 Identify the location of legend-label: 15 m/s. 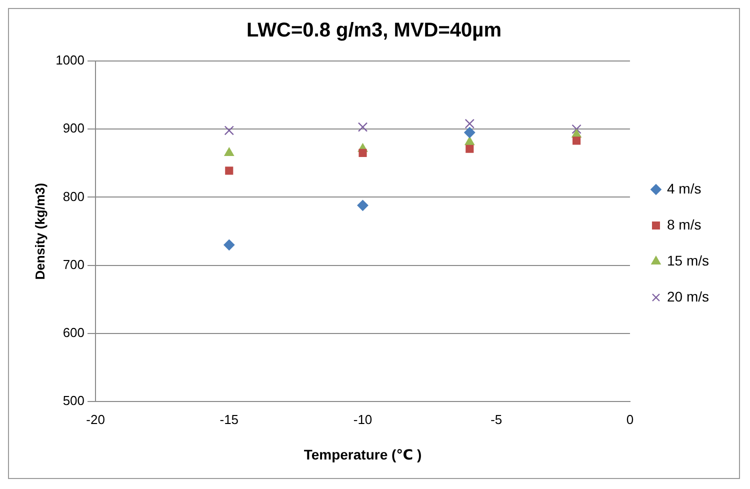
(687, 260).